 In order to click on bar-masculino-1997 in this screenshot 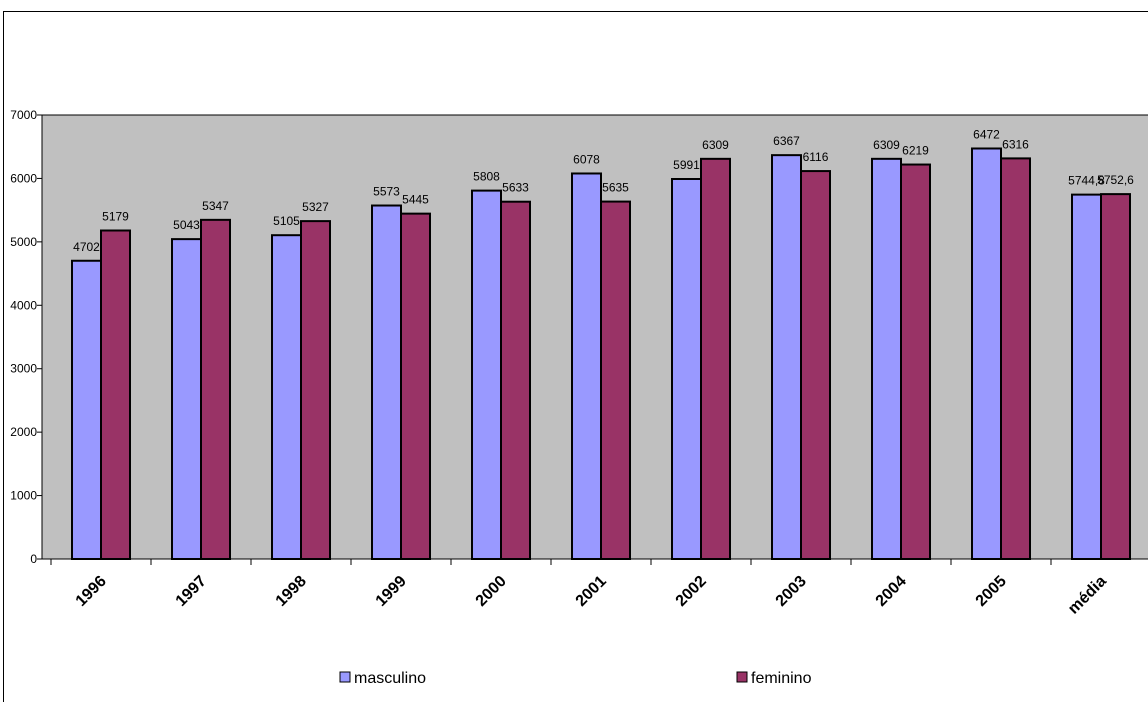, I will do `click(186, 399)`.